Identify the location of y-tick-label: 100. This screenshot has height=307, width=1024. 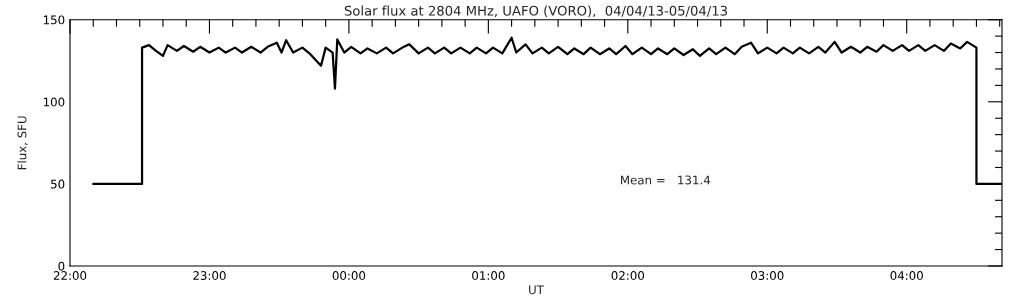
(54, 102).